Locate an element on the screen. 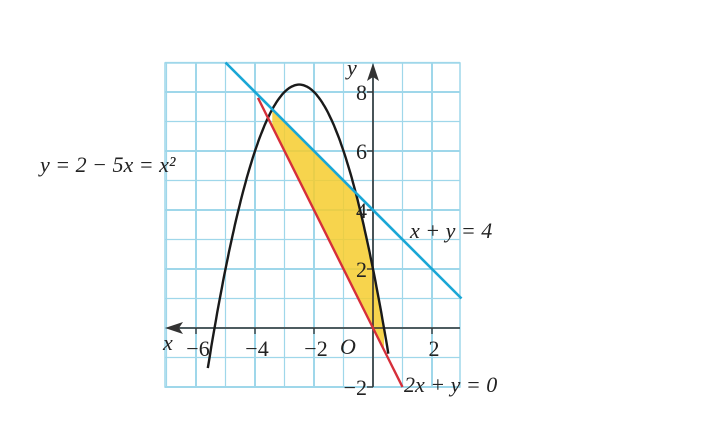 This screenshot has height=444, width=702. line-double-label: 2x + y = 0 is located at coordinates (450, 384).